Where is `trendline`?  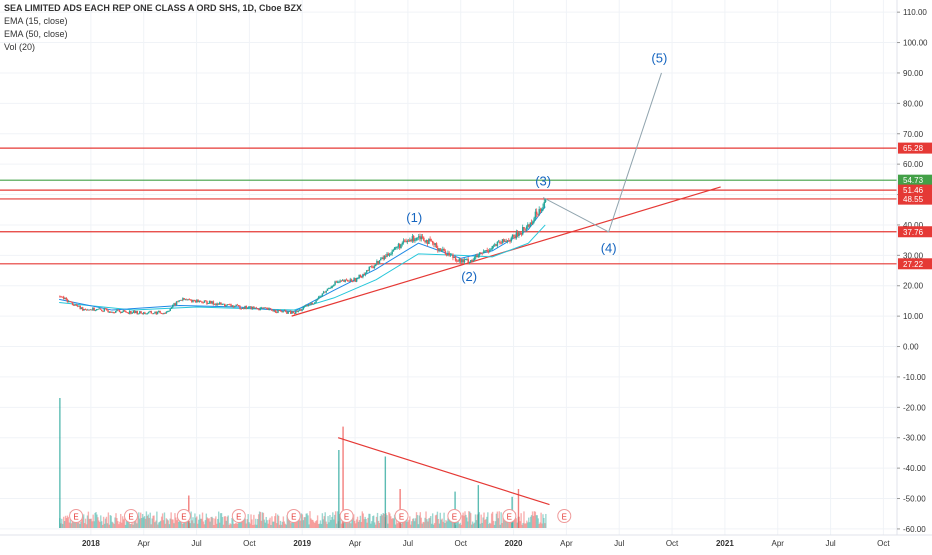
trendline is located at coordinates (443, 471).